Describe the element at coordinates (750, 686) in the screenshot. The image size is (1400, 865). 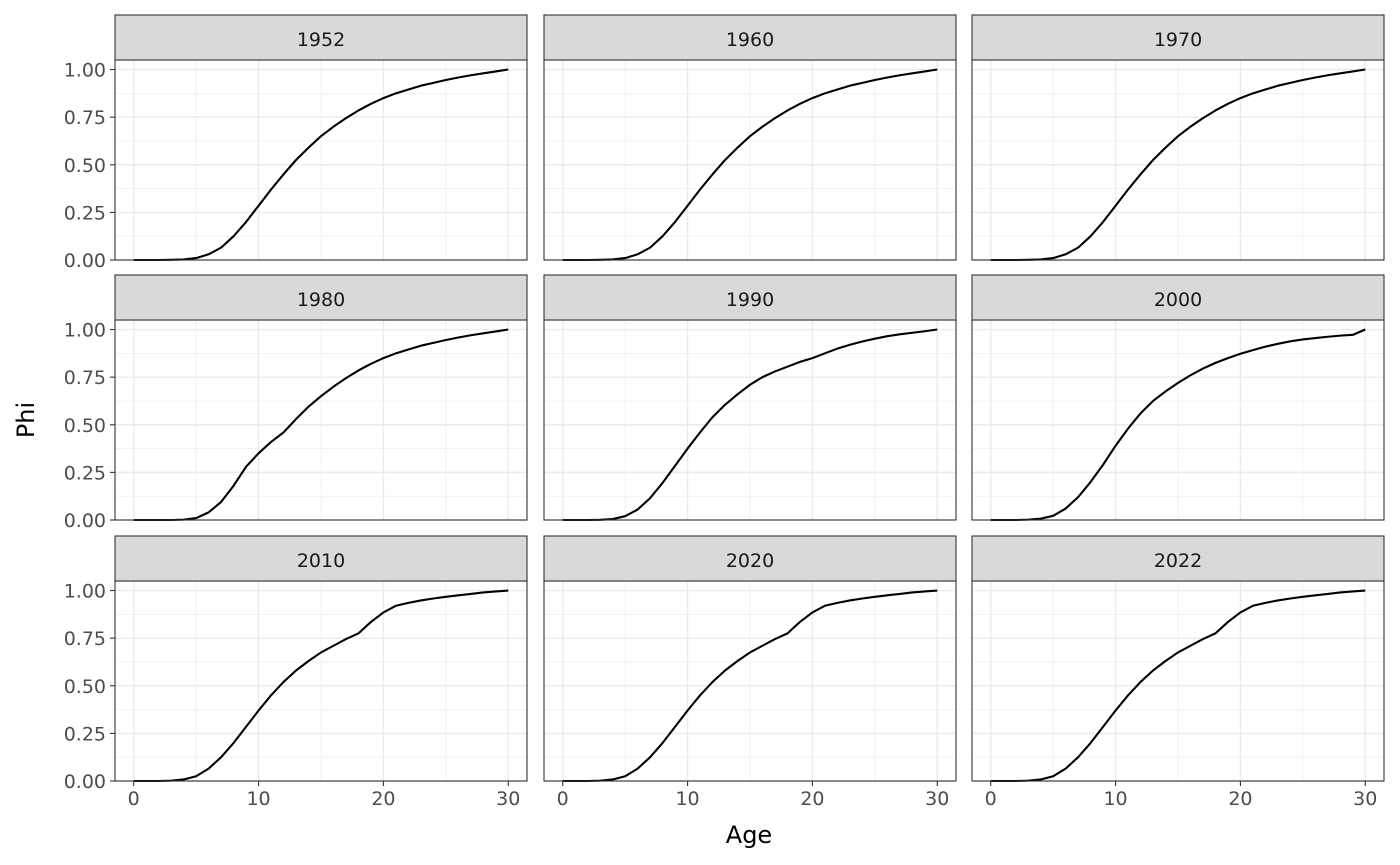
I see `series-line-2020` at that location.